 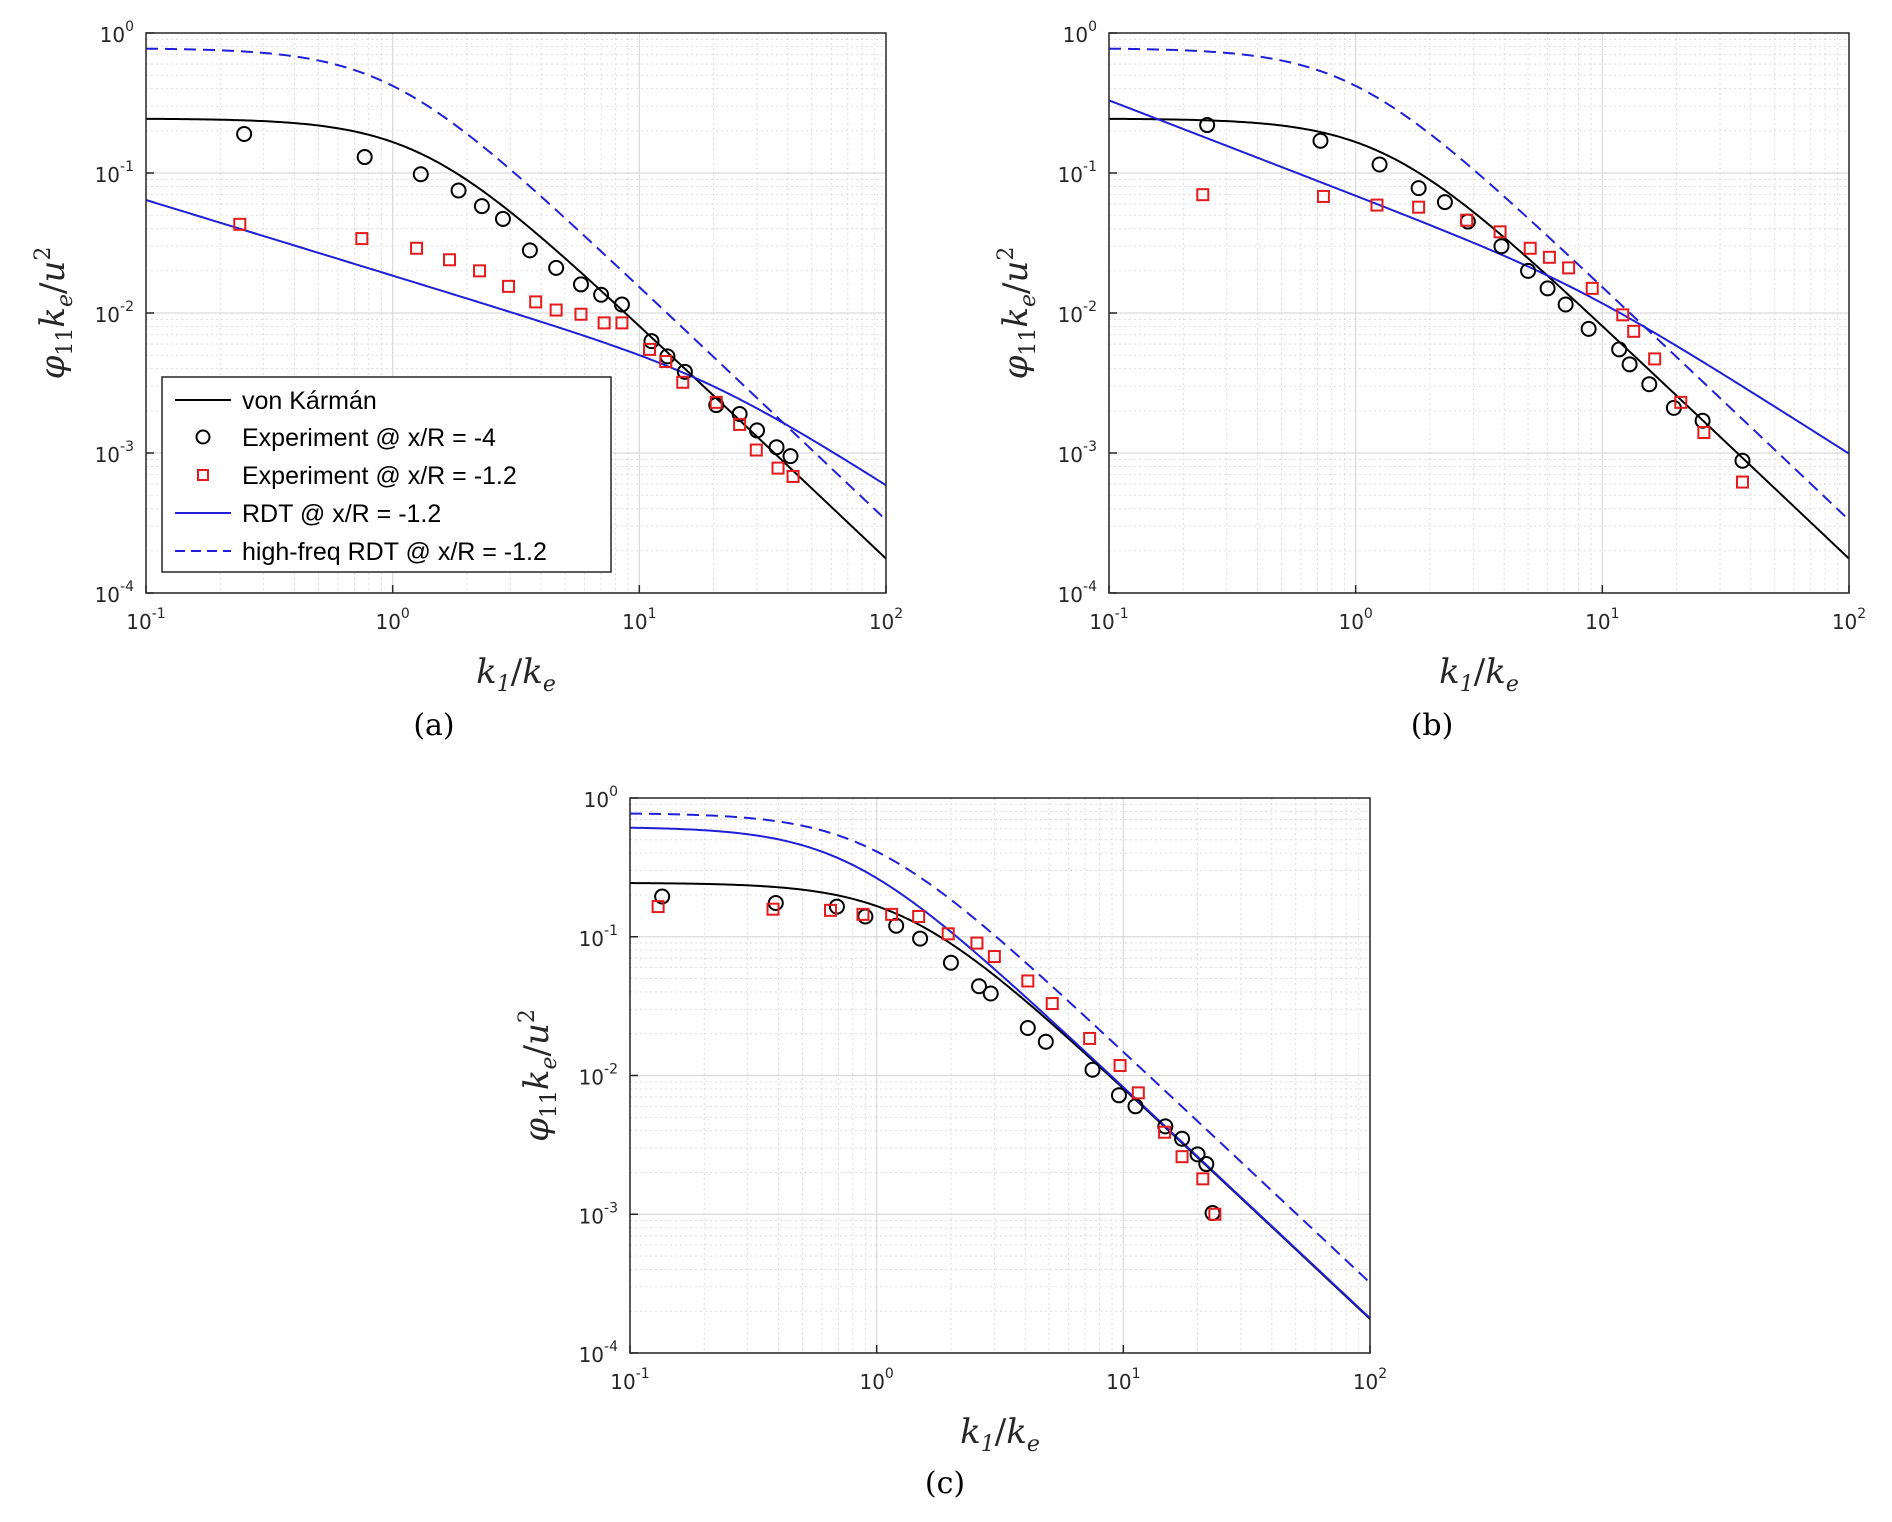 I want to click on curve-high-freq-a, so click(x=516, y=284).